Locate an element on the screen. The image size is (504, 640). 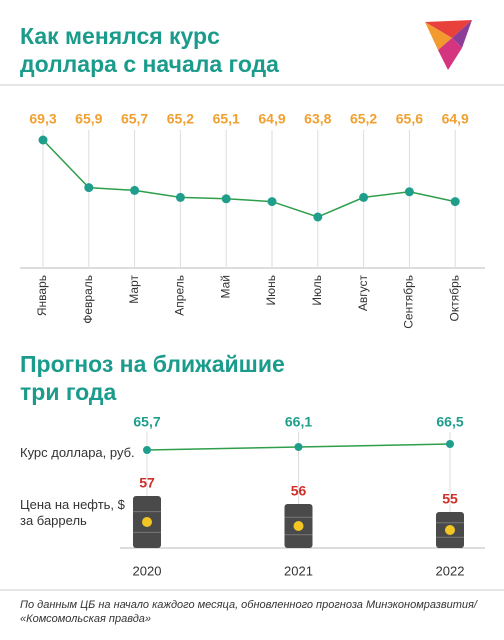
x-tick-label: 2022 is located at coordinates (450, 570).